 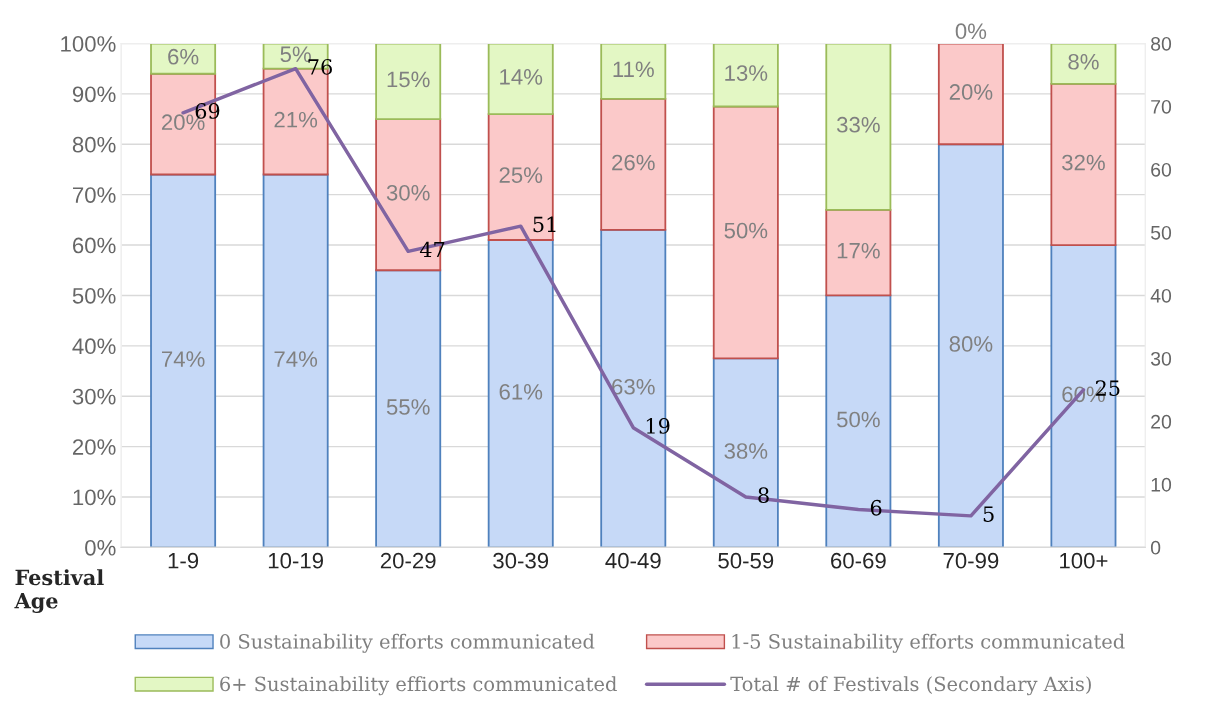 I want to click on legend-label: 0 Sustainability efforts communicated, so click(x=407, y=643).